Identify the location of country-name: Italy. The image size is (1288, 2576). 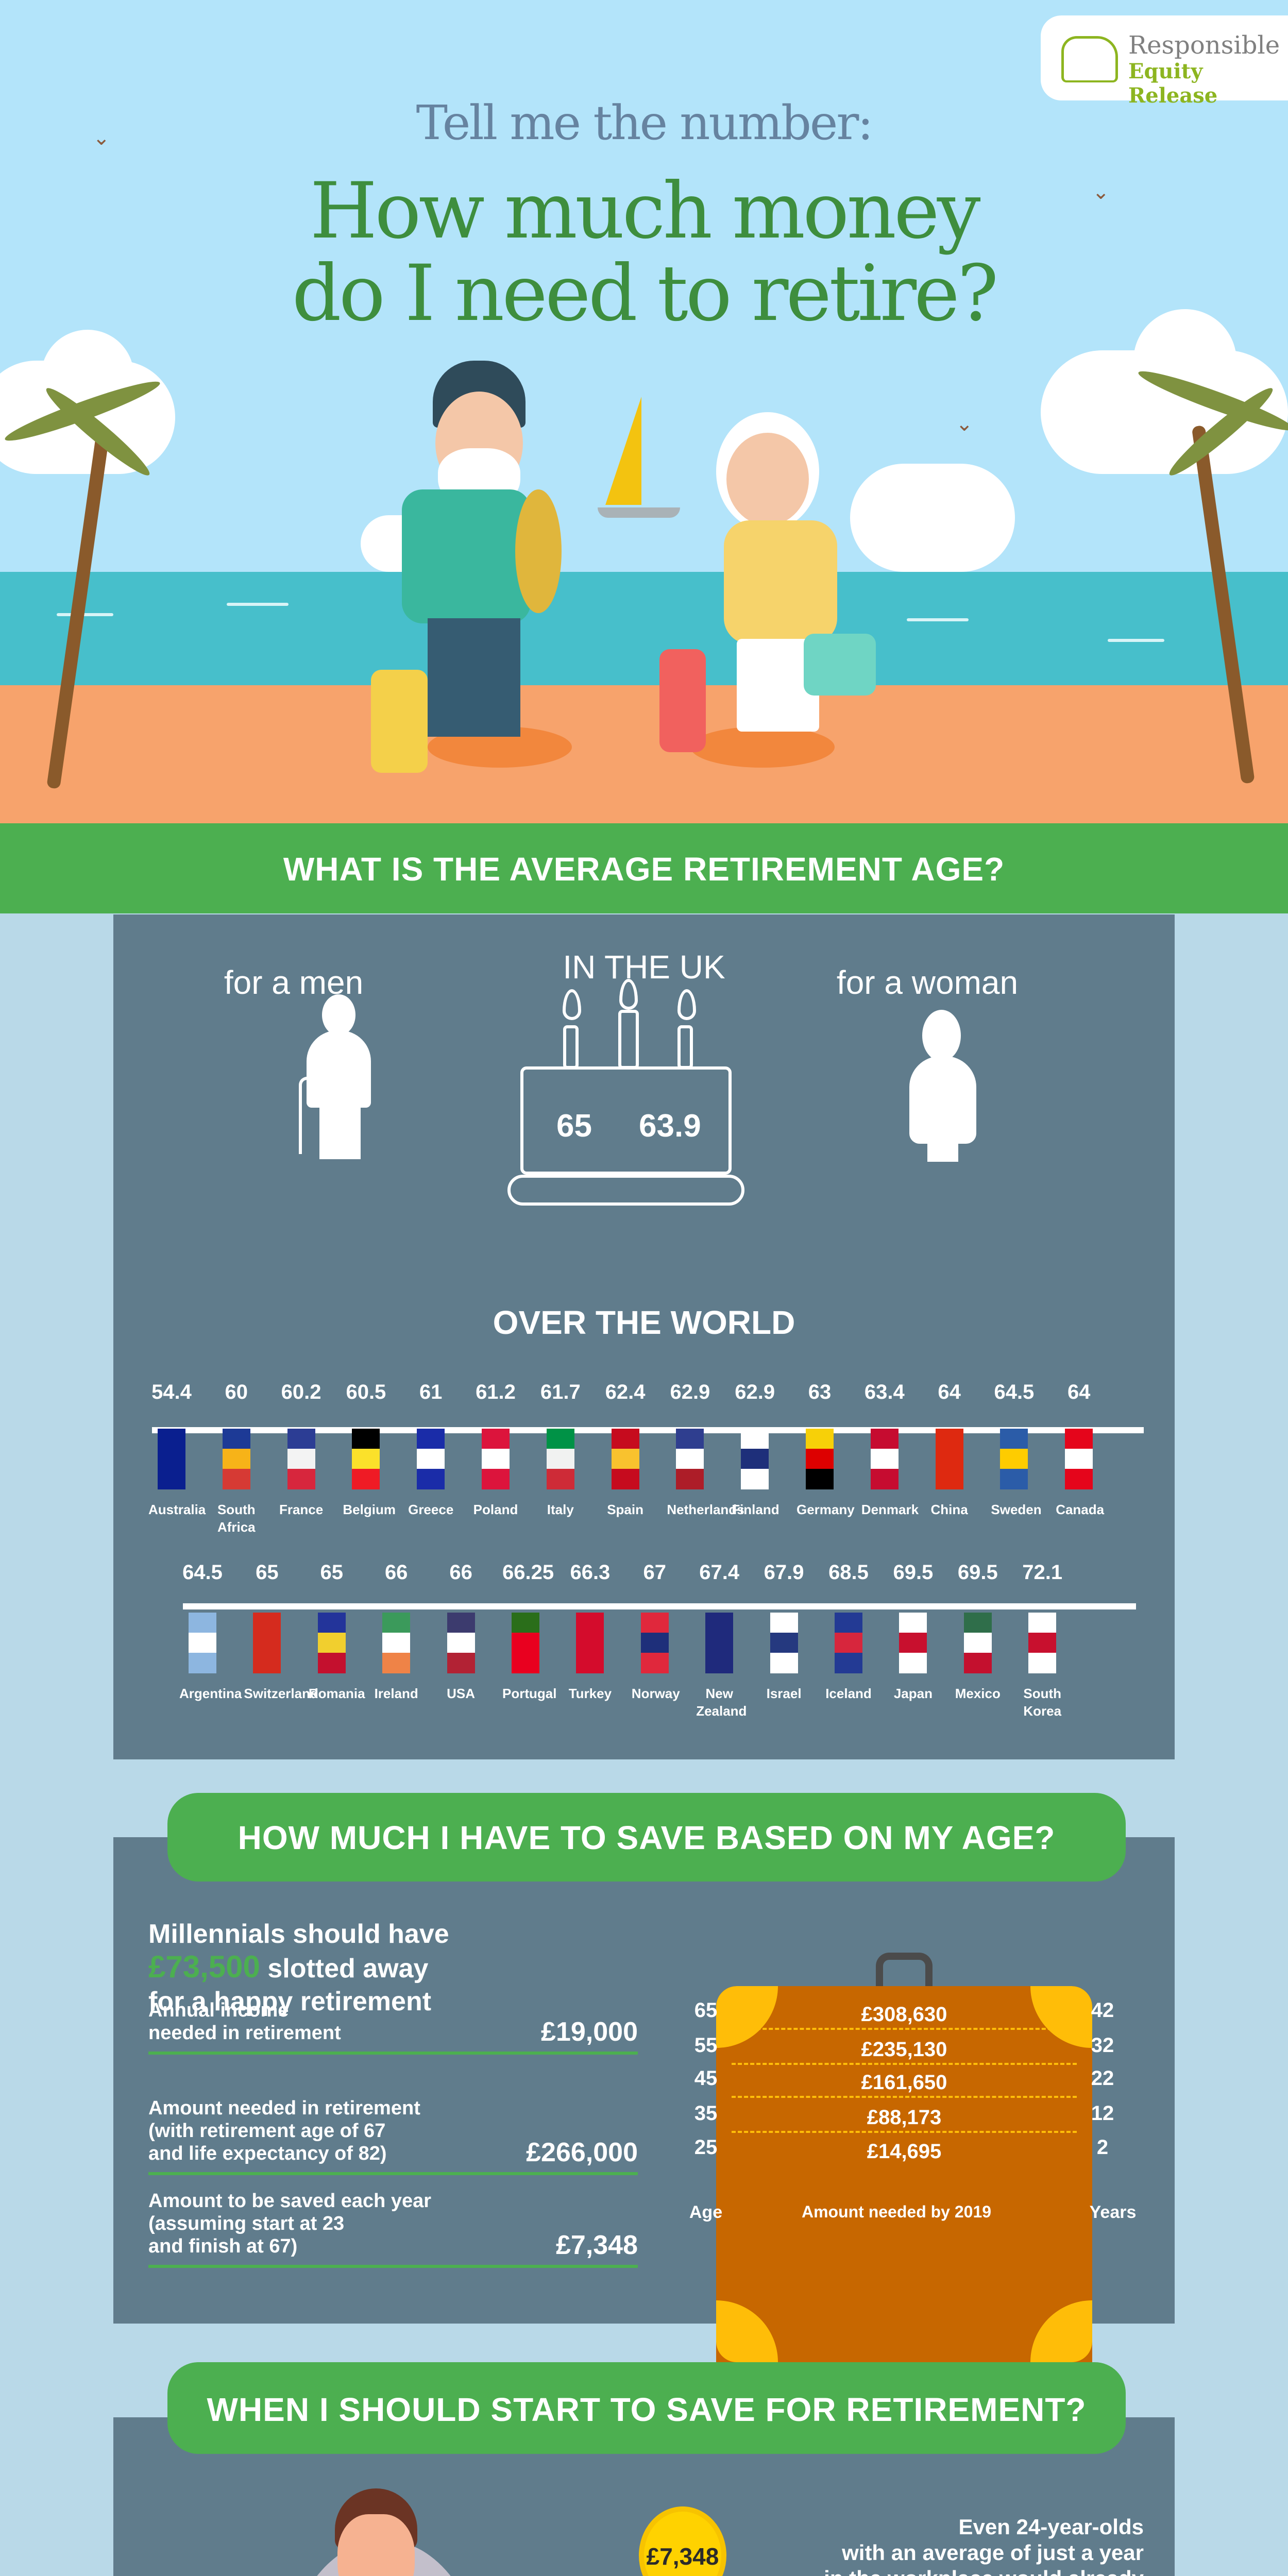
(560, 1509).